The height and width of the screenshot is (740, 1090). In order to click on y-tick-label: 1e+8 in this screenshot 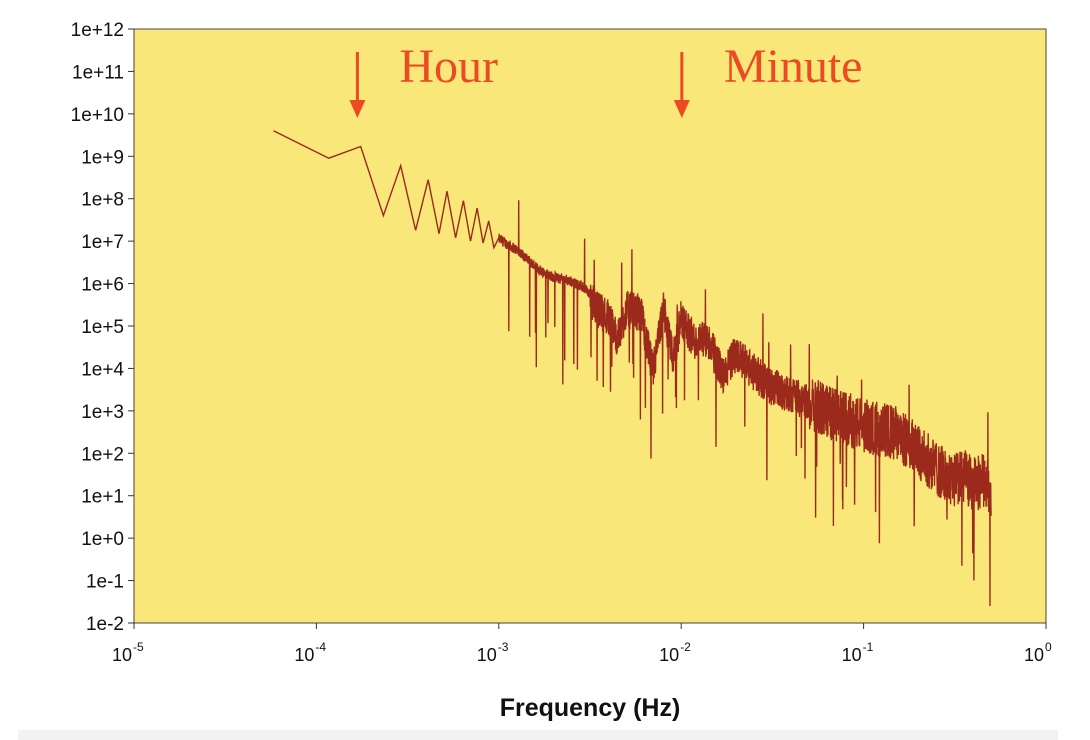, I will do `click(102, 200)`.